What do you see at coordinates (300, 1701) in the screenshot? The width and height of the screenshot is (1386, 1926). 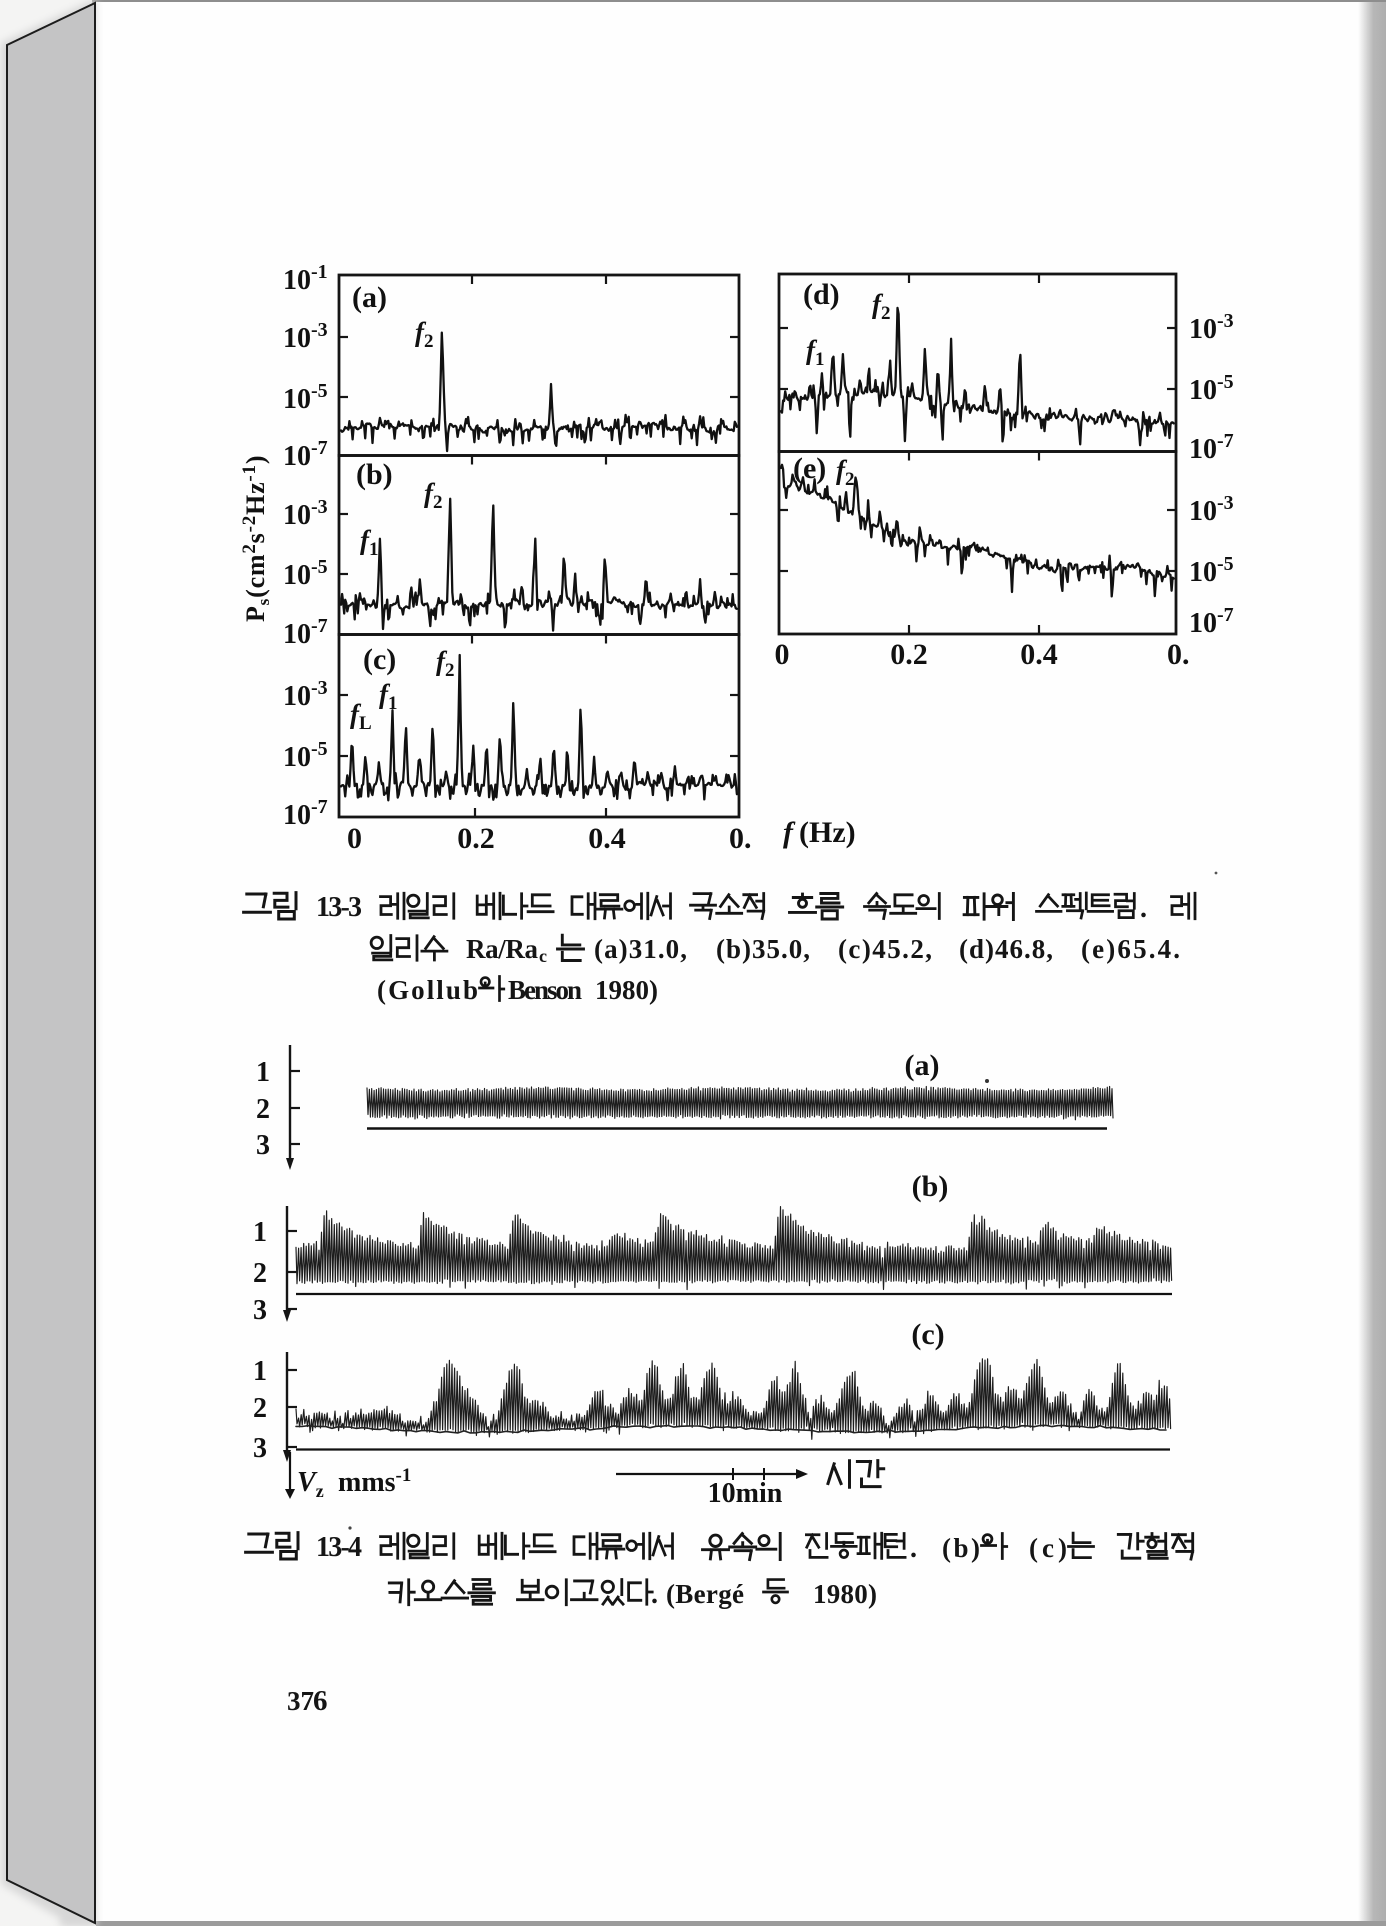 I see `svg-text: 37` at bounding box center [300, 1701].